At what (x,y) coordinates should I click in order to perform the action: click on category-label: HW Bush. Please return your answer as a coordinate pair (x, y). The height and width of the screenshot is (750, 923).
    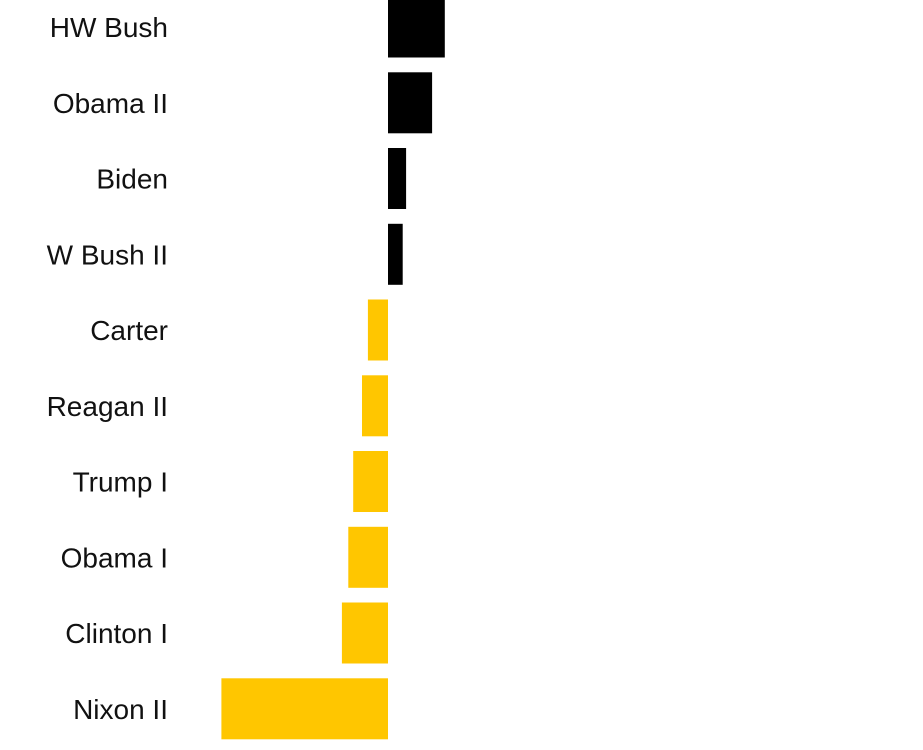
    Looking at the image, I should click on (109, 27).